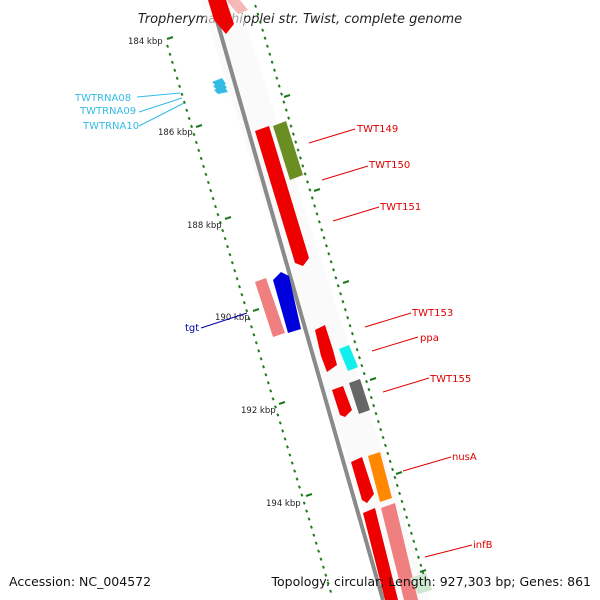 The height and width of the screenshot is (600, 600). Describe the element at coordinates (145, 42) in the screenshot. I see `kbp-label-184: 184 kbp` at that location.